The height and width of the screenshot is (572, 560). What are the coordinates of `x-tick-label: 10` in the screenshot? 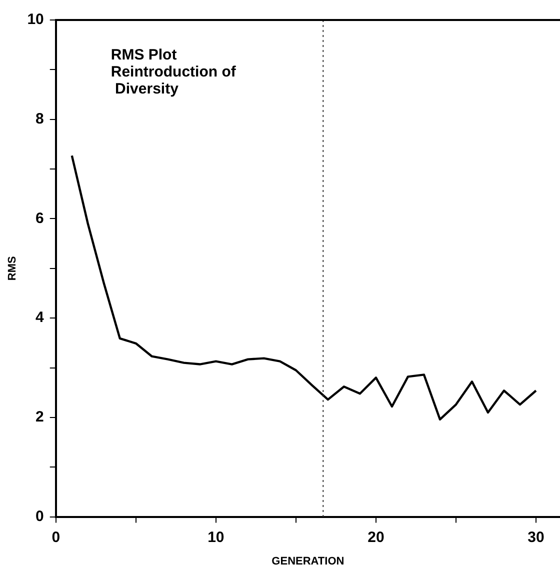 It's located at (216, 537).